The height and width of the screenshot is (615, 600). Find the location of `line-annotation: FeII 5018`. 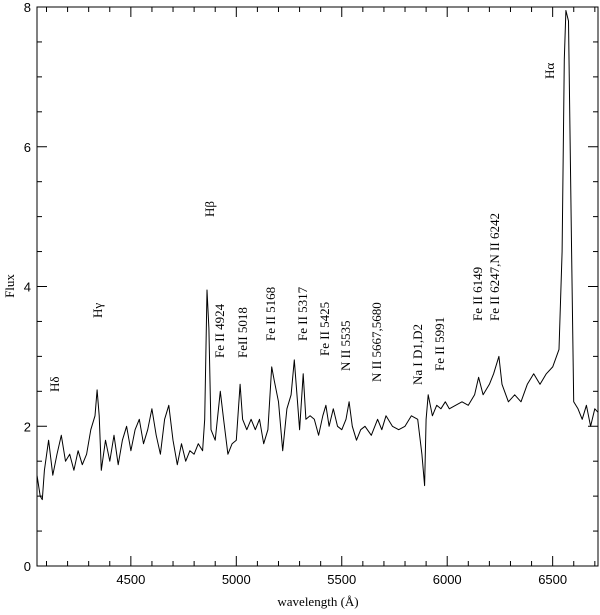

line-annotation: FeII 5018 is located at coordinates (242, 332).